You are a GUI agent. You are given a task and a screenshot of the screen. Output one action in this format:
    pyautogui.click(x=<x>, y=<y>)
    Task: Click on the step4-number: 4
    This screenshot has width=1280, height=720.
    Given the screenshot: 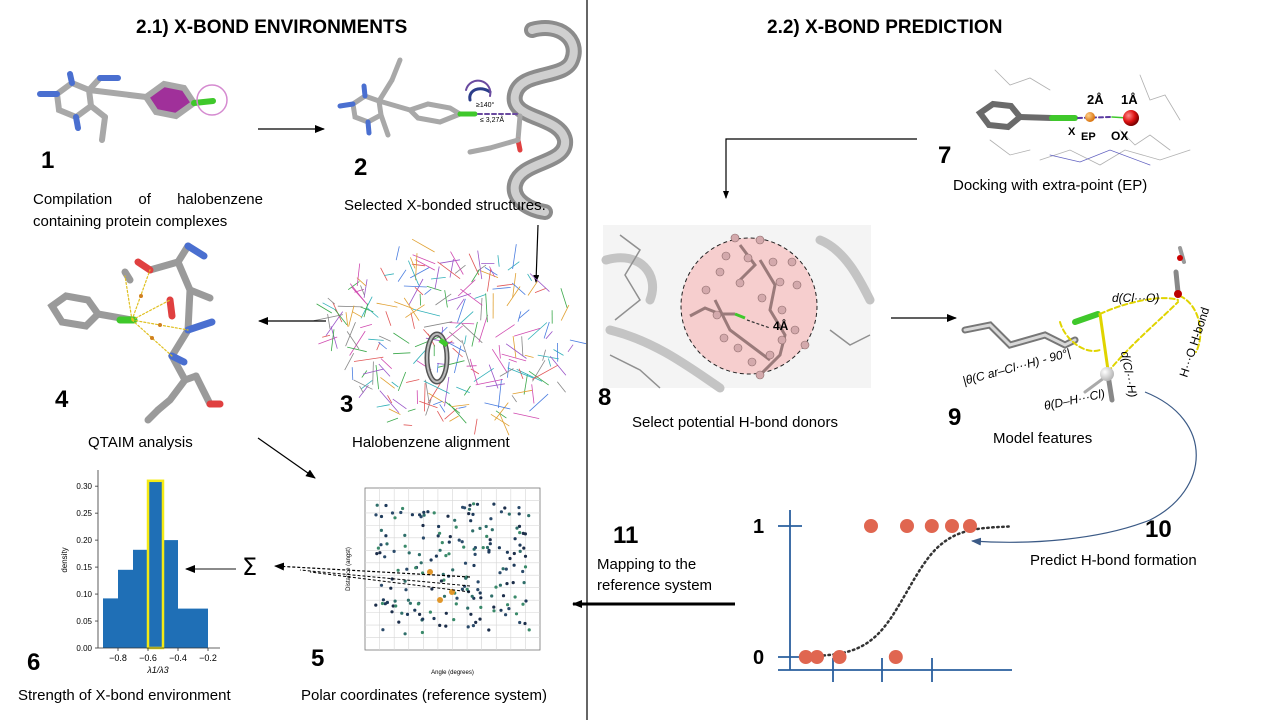 What is the action you would take?
    pyautogui.click(x=62, y=399)
    